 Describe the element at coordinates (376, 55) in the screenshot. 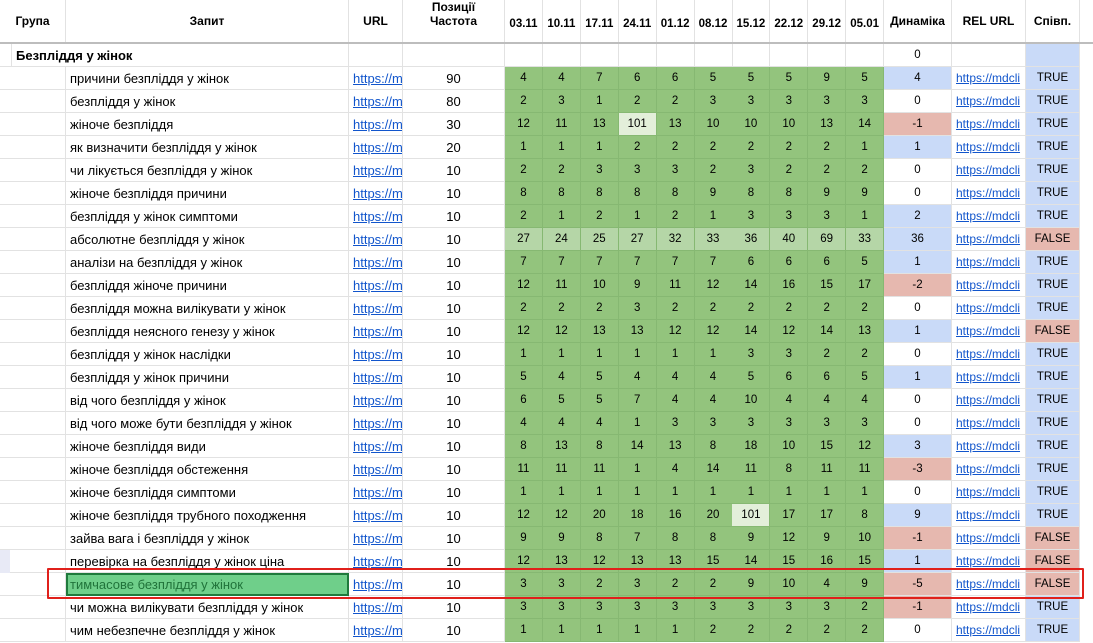

I see `url-cell` at that location.